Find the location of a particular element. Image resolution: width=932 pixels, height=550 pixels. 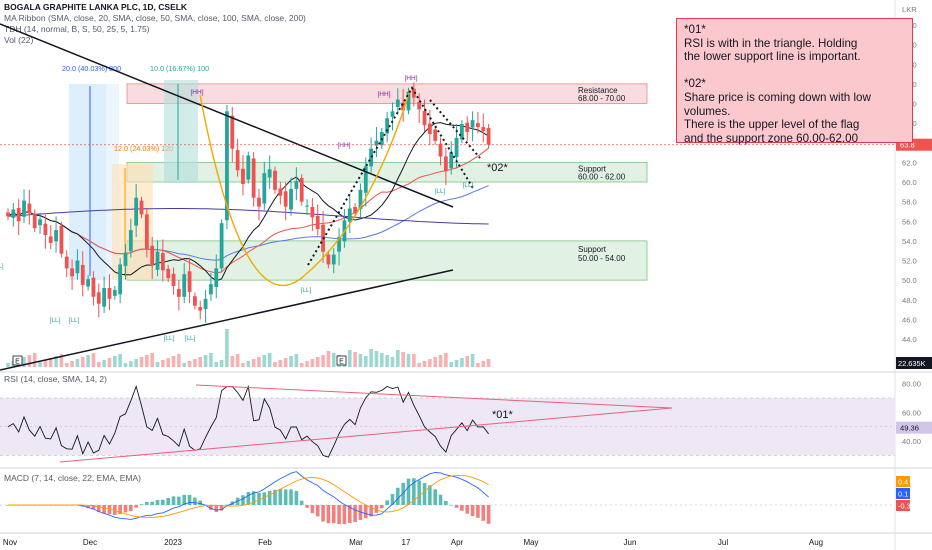

swing-label: [HH] is located at coordinates (344, 145).